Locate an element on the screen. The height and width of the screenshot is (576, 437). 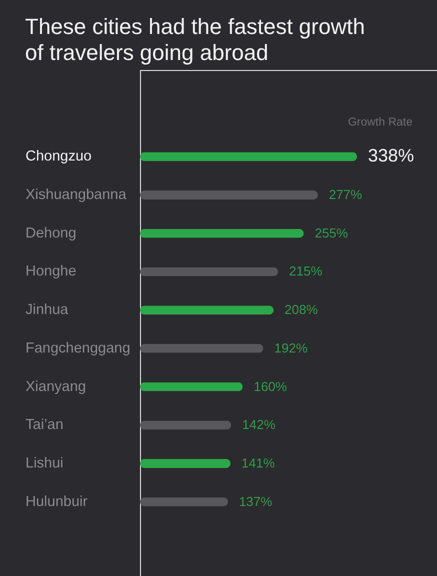
data-label: 192% is located at coordinates (291, 348).